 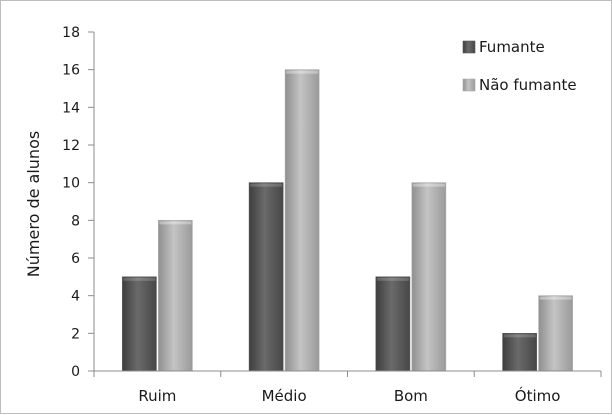 I want to click on x-axis-labels: Ruim Médio Bom Ótimo, so click(x=347, y=388).